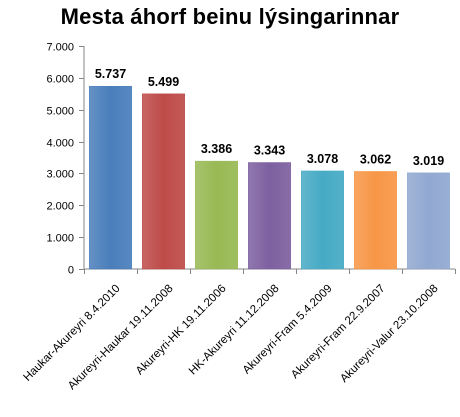 Image resolution: width=460 pixels, height=417 pixels. I want to click on y-tick-label: 4.000, so click(60, 144).